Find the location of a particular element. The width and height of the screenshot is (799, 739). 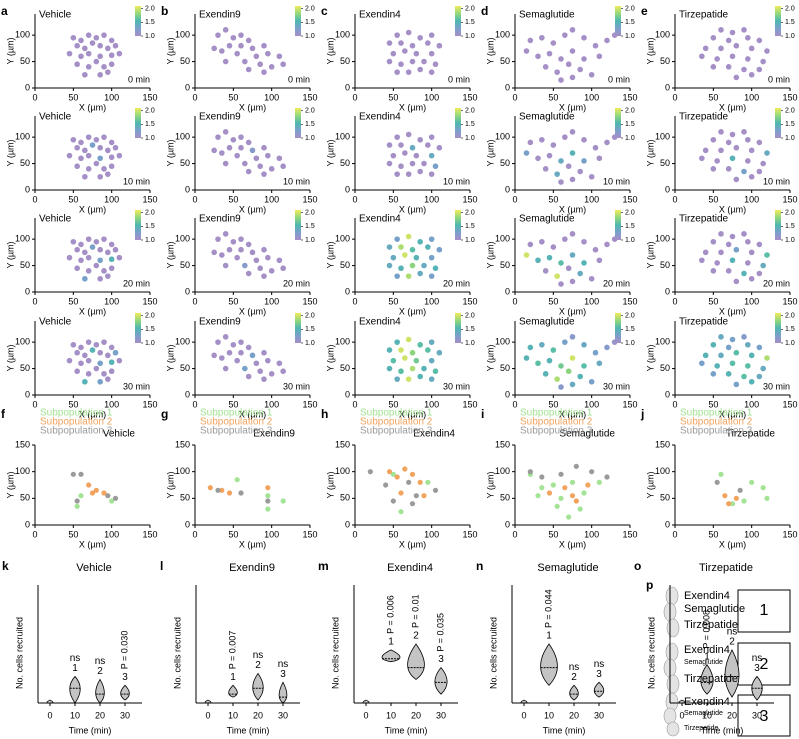

chart-title: Exendin9 is located at coordinates (220, 15).